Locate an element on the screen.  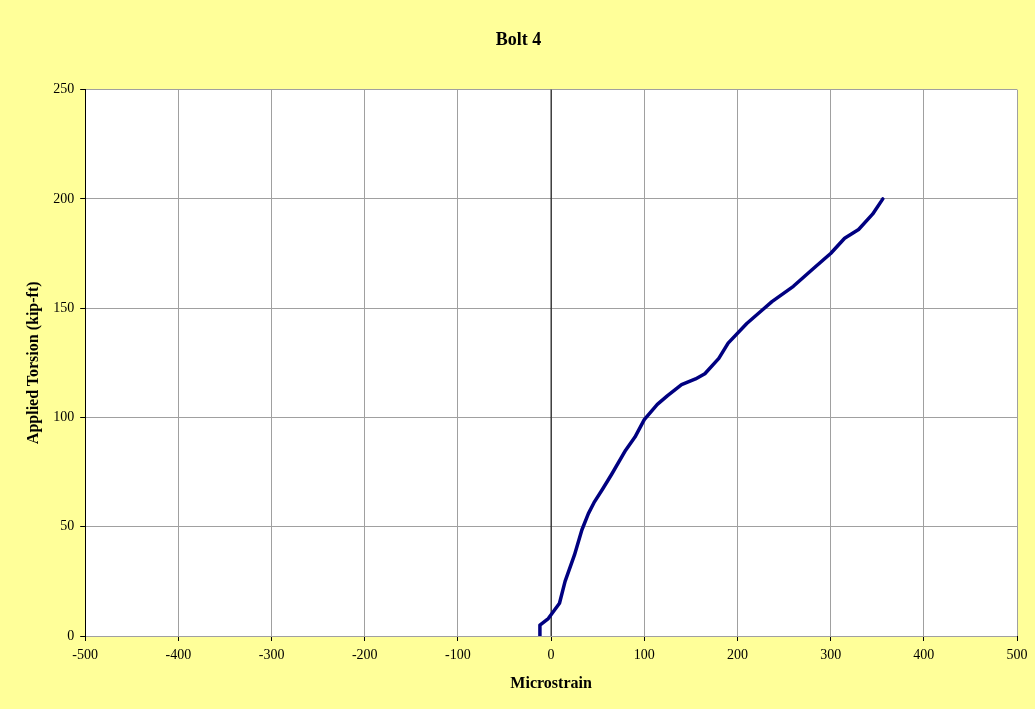
x-axis-title: Microstrain is located at coordinates (551, 682).